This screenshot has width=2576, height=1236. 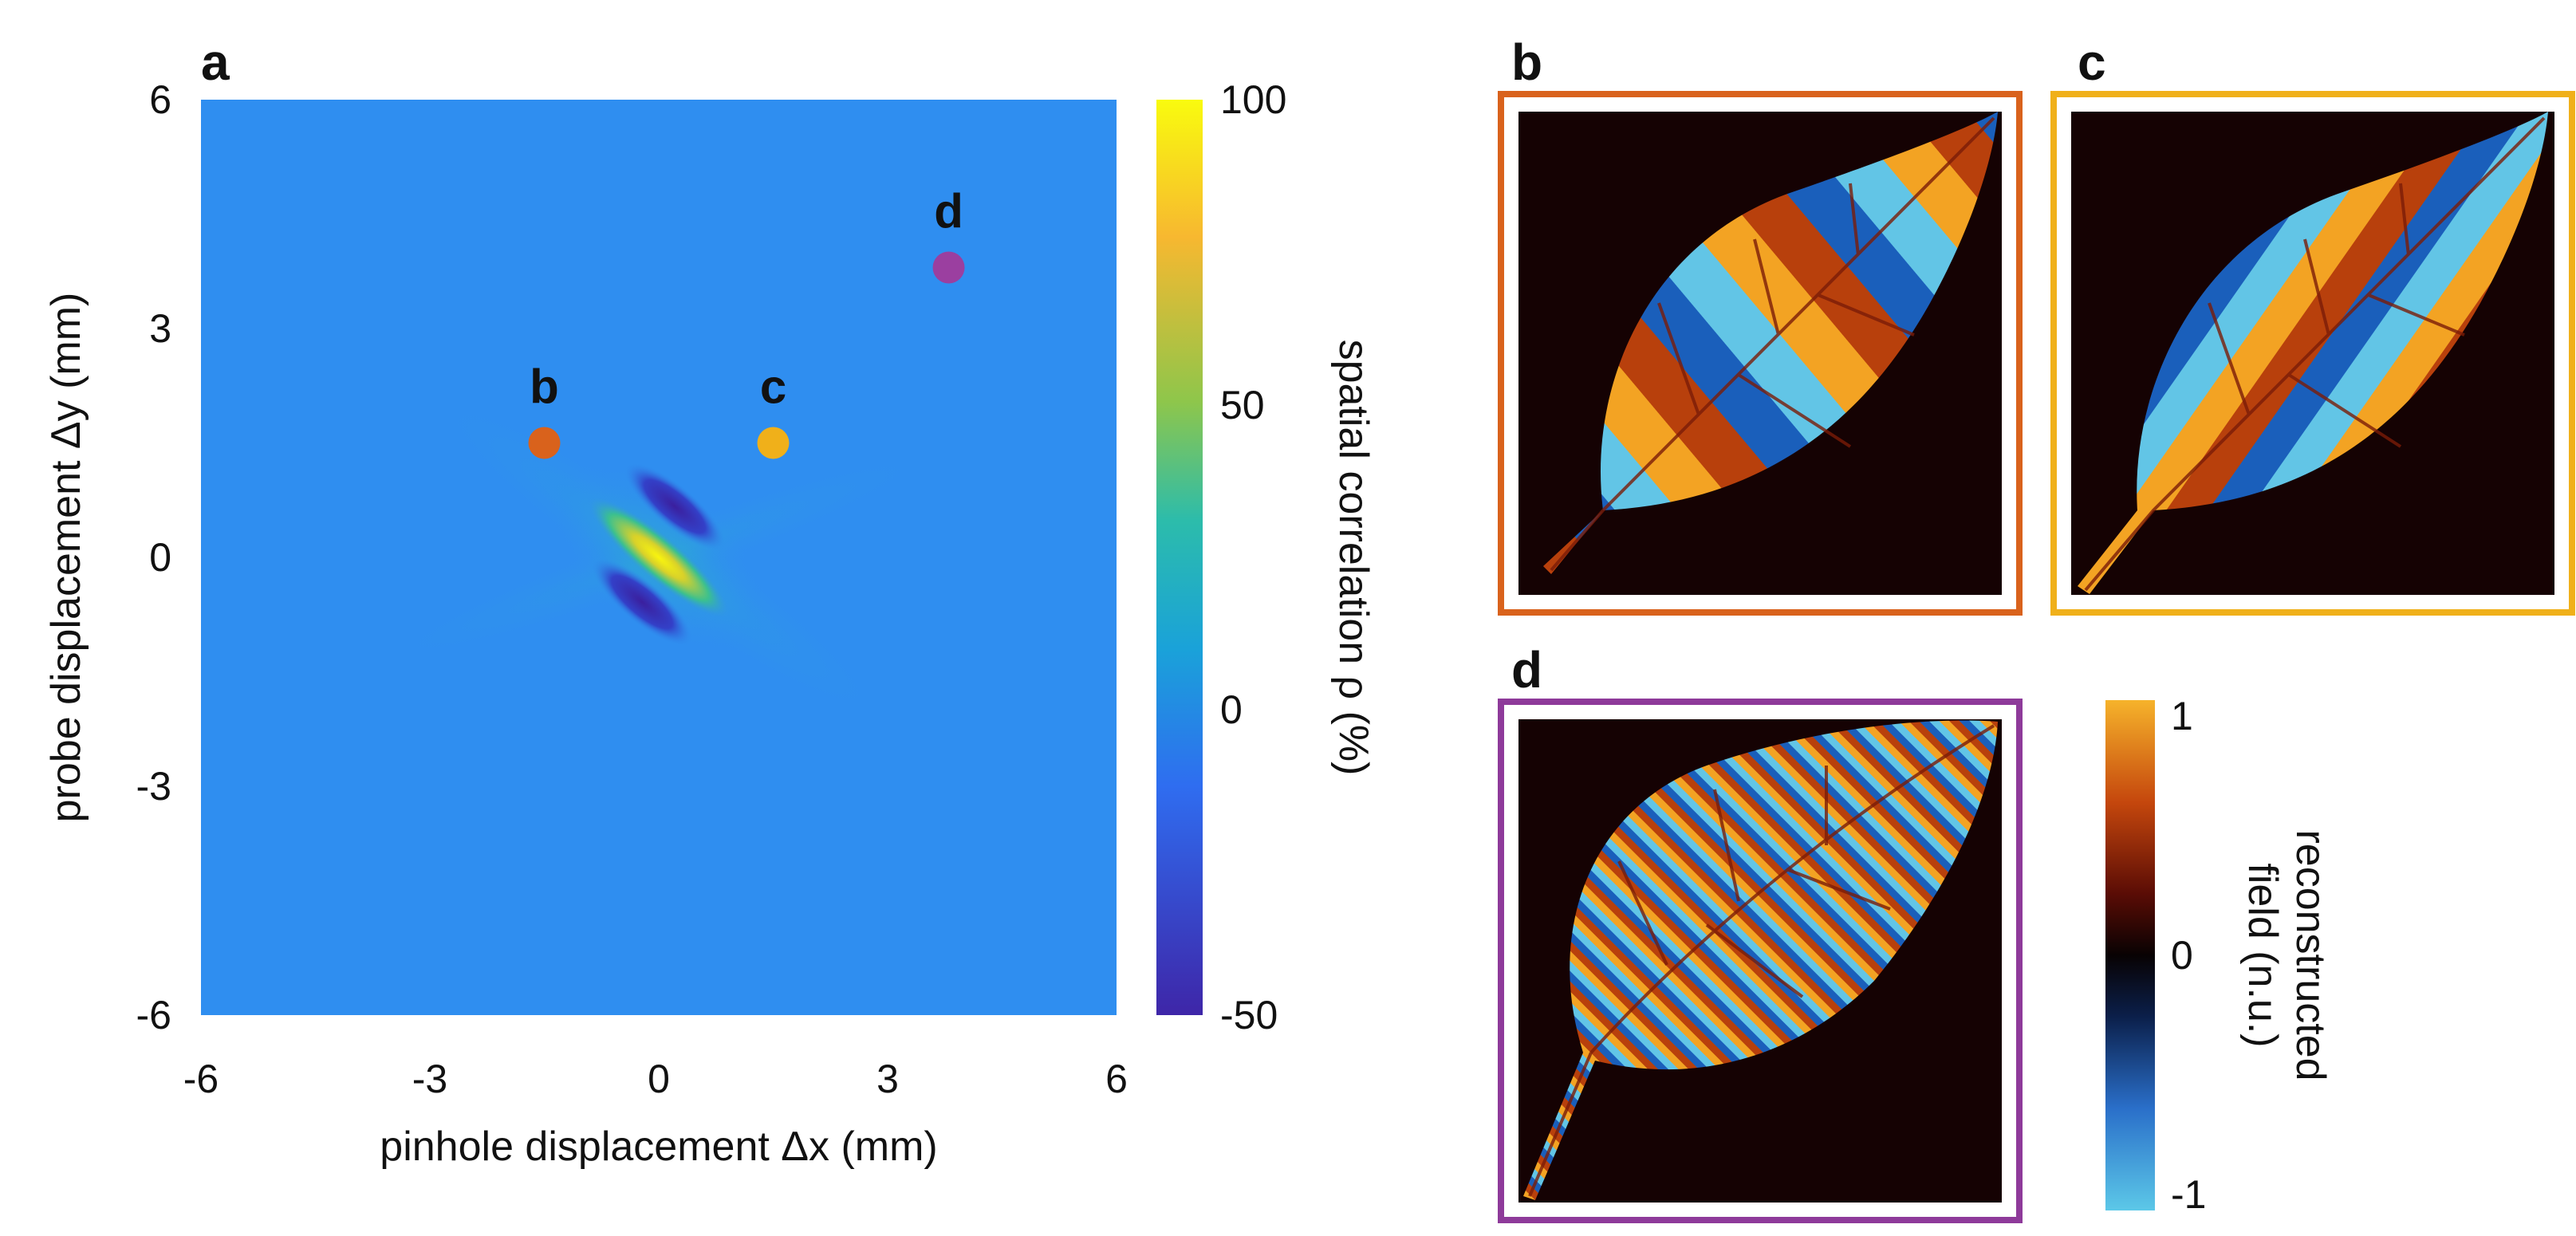 What do you see at coordinates (773, 443) in the screenshot?
I see `marker-c` at bounding box center [773, 443].